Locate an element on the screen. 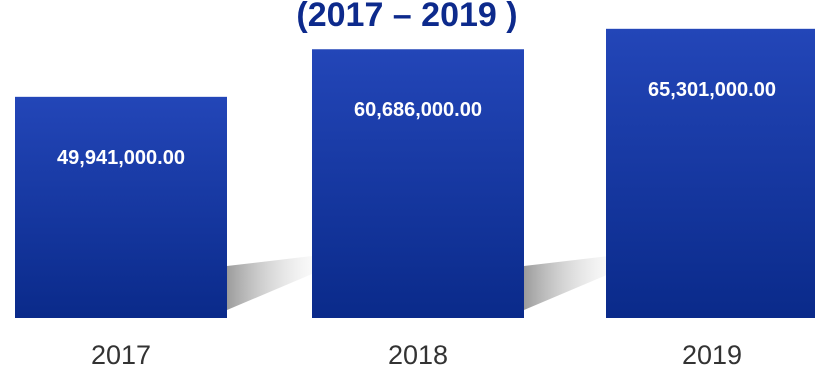 Image resolution: width=815 pixels, height=366 pixels. bar-shadows is located at coordinates (418, 283).